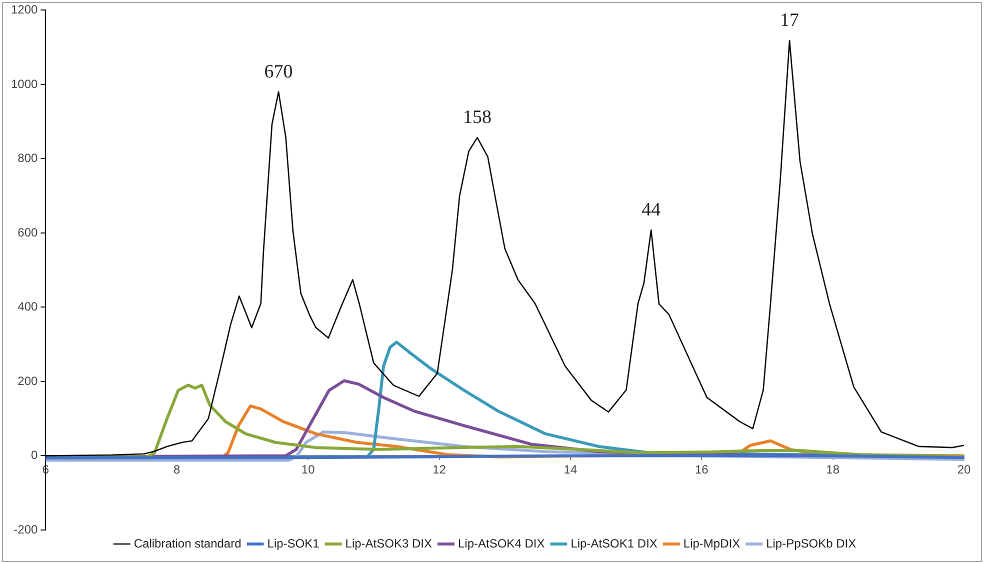  What do you see at coordinates (614, 543) in the screenshot?
I see `legend-label: Lip-AtSOK1 DIX` at bounding box center [614, 543].